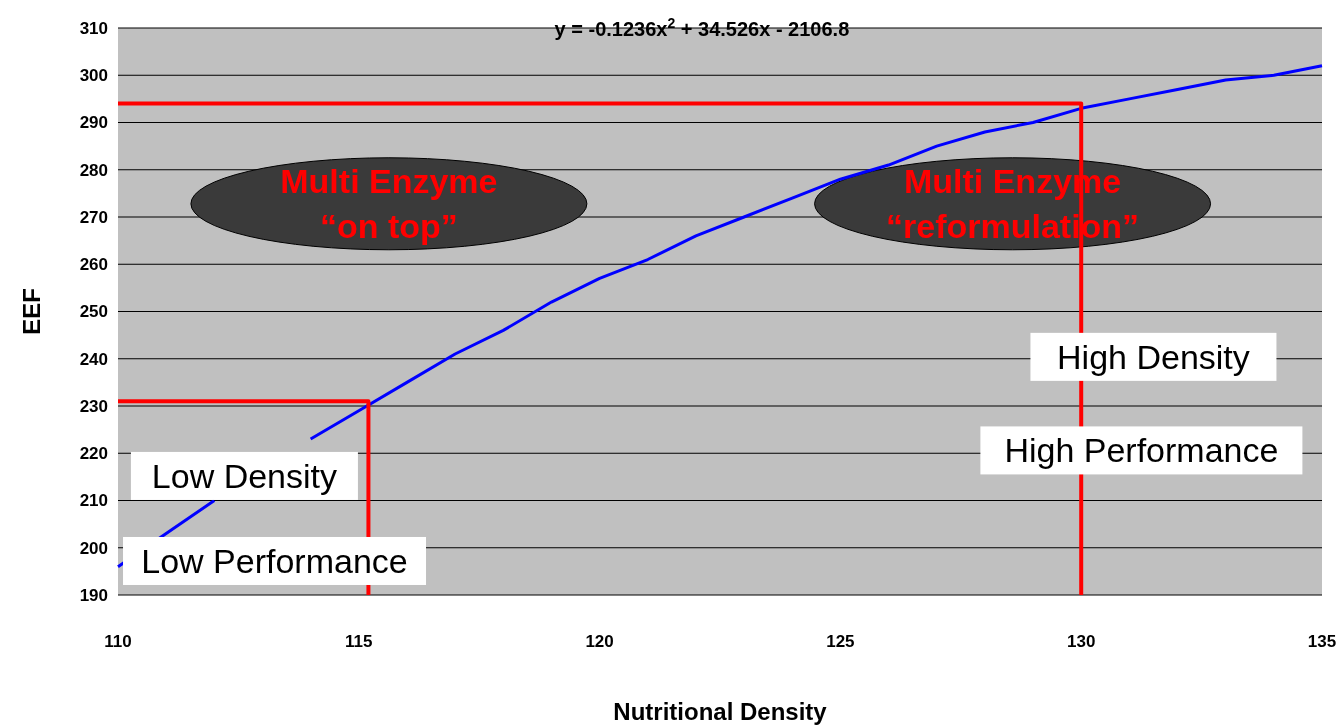 The width and height of the screenshot is (1344, 726). What do you see at coordinates (840, 641) in the screenshot?
I see `x-tick-label: 125` at bounding box center [840, 641].